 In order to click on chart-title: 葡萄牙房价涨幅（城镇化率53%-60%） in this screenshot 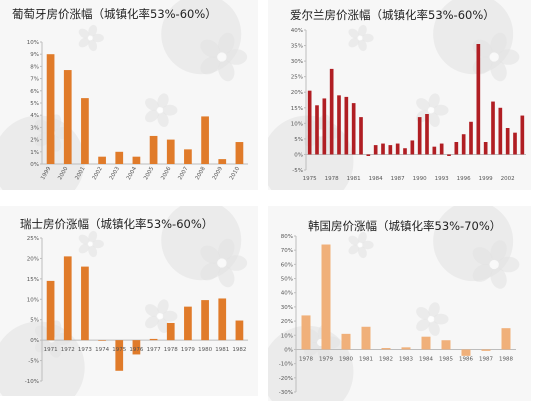, I will do `click(114, 14)`.